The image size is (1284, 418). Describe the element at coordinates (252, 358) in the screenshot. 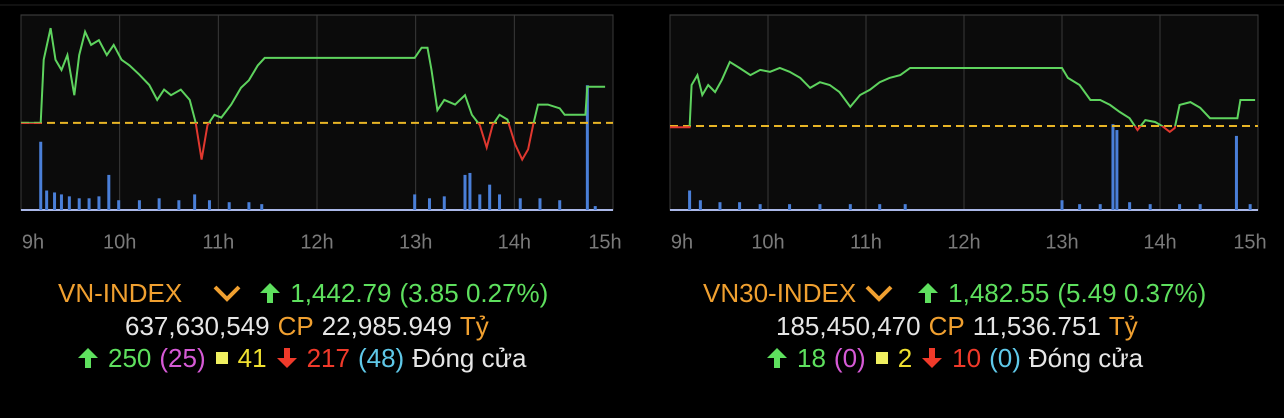

I see `unchanged: 41` at that location.